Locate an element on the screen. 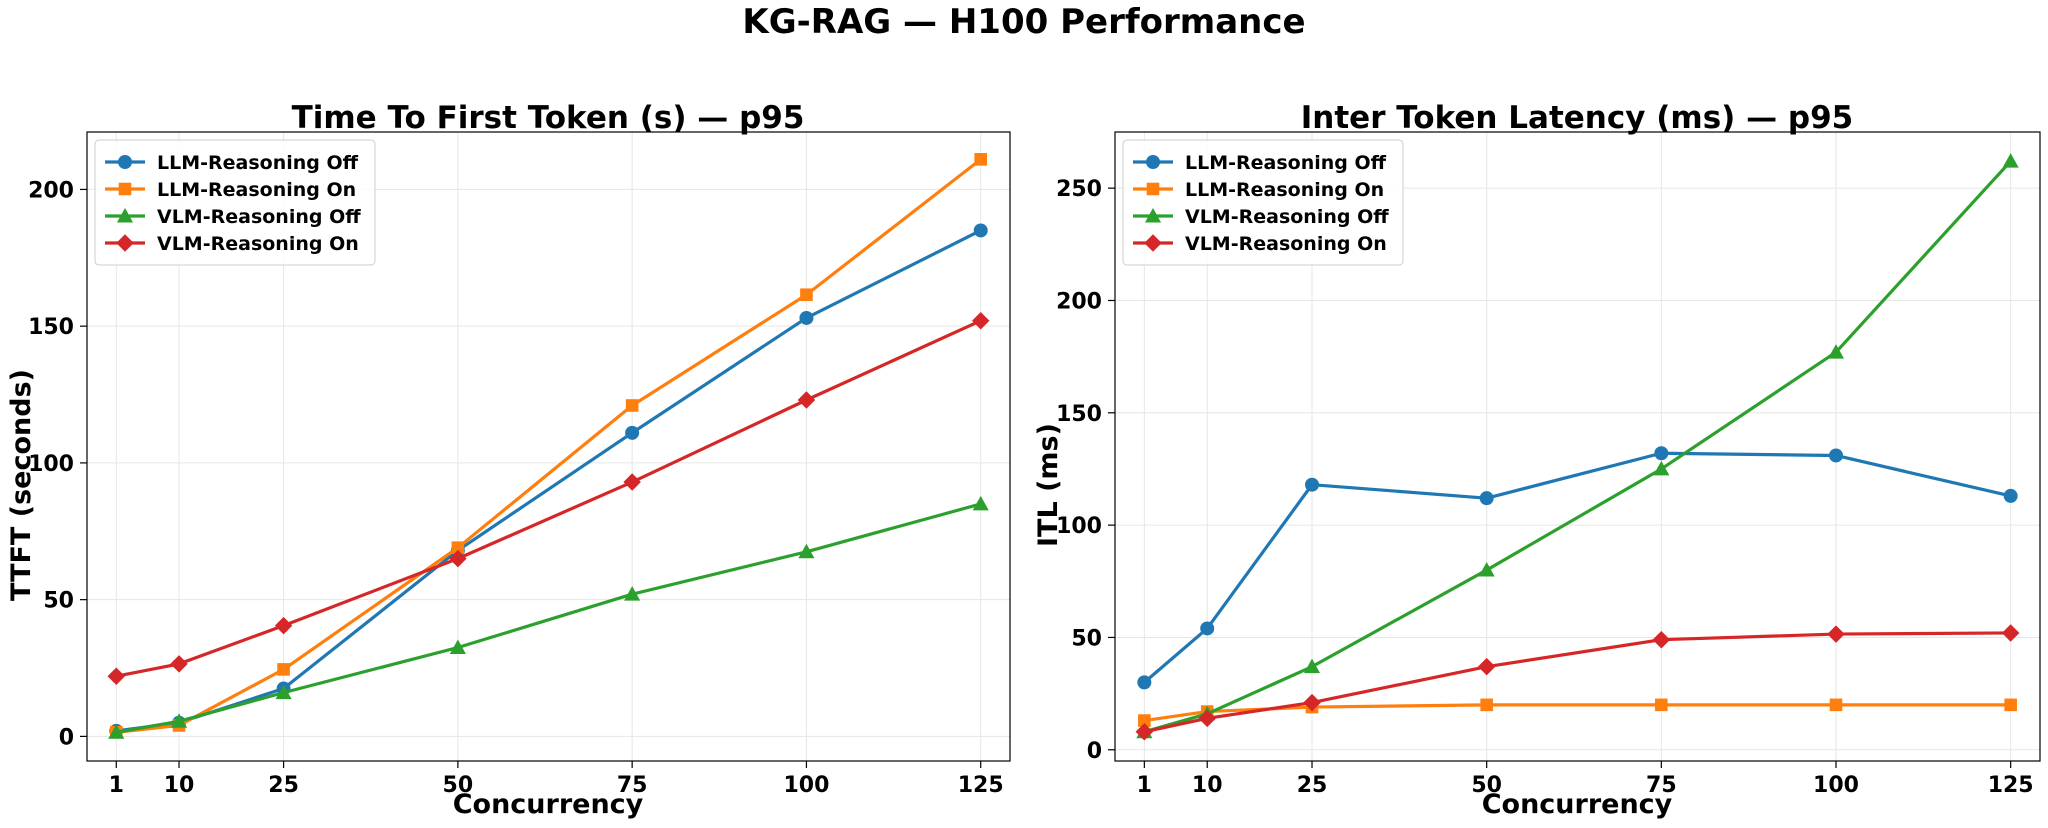 This screenshot has height=828, width=2048. chart-title: Inter Token Latency (ms) — p95 is located at coordinates (1577, 118).